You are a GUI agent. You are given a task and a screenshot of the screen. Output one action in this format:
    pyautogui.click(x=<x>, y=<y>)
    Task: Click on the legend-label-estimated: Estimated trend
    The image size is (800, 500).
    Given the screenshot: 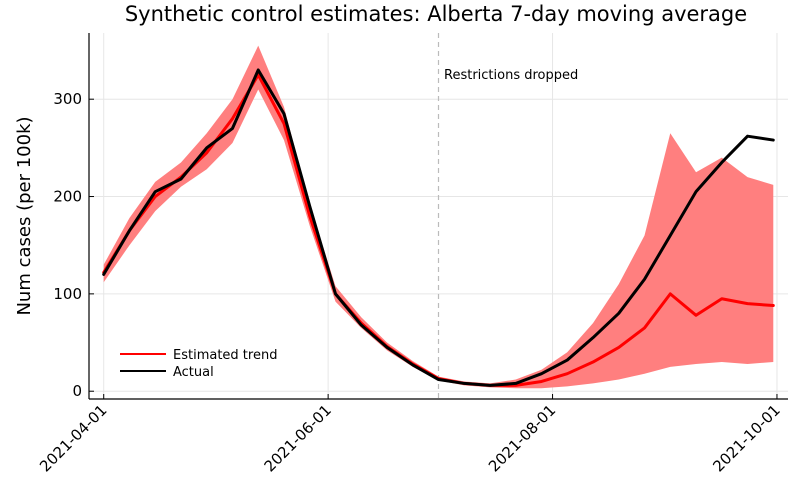 What is the action you would take?
    pyautogui.click(x=225, y=355)
    